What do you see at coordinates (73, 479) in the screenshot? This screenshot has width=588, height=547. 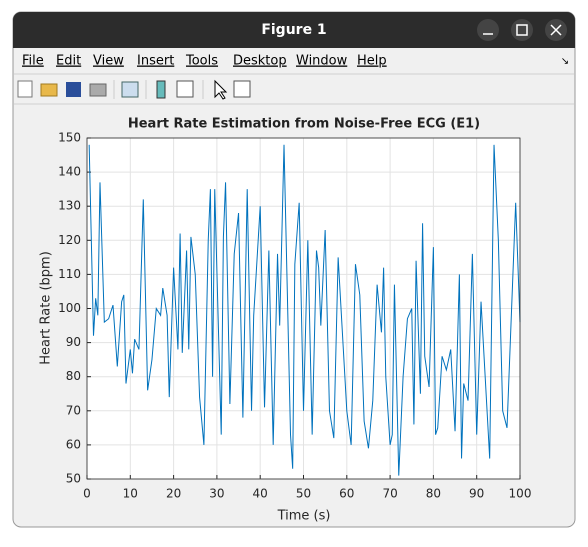 I see `y-tick-label: 50` at bounding box center [73, 479].